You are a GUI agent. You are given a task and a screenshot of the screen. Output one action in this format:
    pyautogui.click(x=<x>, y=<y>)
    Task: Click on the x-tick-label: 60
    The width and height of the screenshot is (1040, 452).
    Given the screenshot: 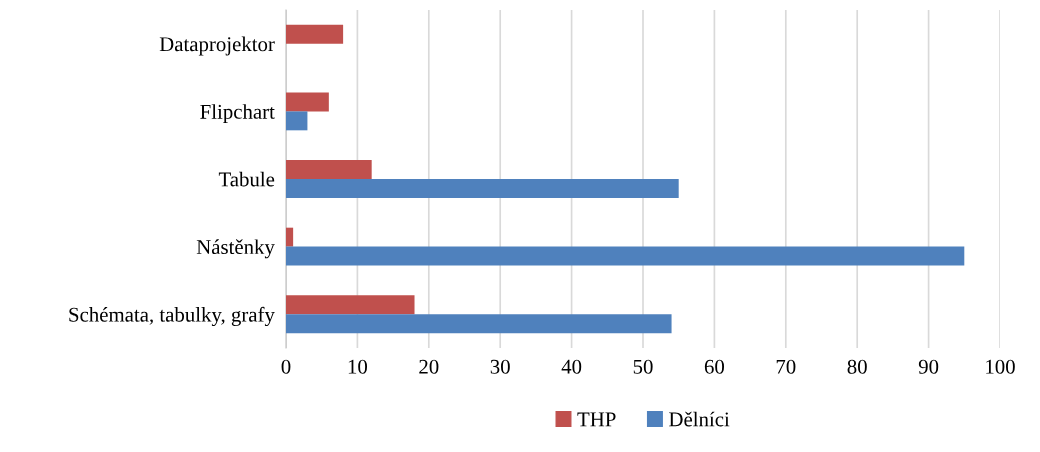 What is the action you would take?
    pyautogui.click(x=714, y=366)
    